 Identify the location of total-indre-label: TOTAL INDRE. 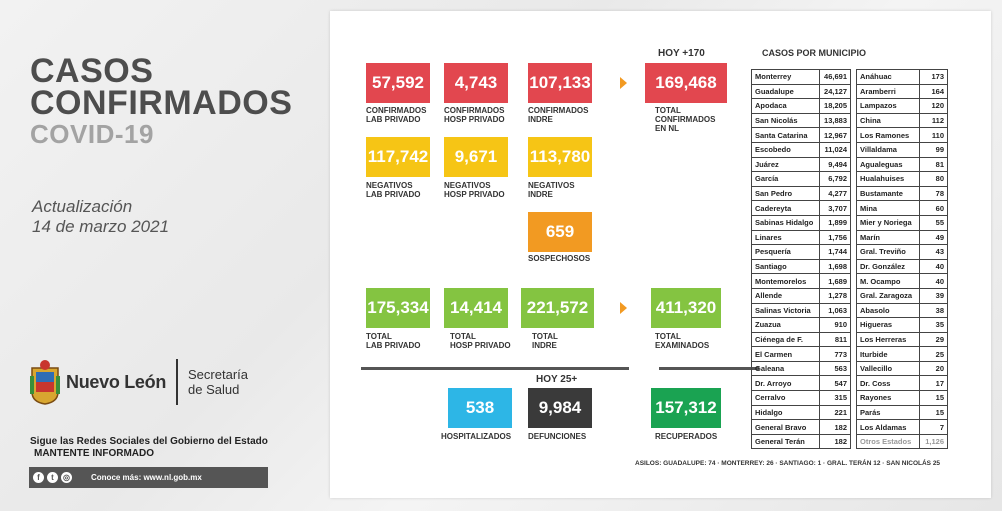
(545, 341).